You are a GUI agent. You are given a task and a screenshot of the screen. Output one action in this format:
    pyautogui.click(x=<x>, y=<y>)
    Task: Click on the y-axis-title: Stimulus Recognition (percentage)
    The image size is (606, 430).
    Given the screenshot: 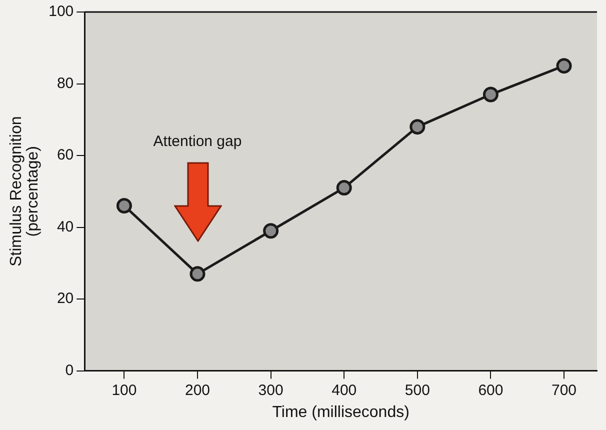 What is the action you would take?
    pyautogui.click(x=25, y=191)
    